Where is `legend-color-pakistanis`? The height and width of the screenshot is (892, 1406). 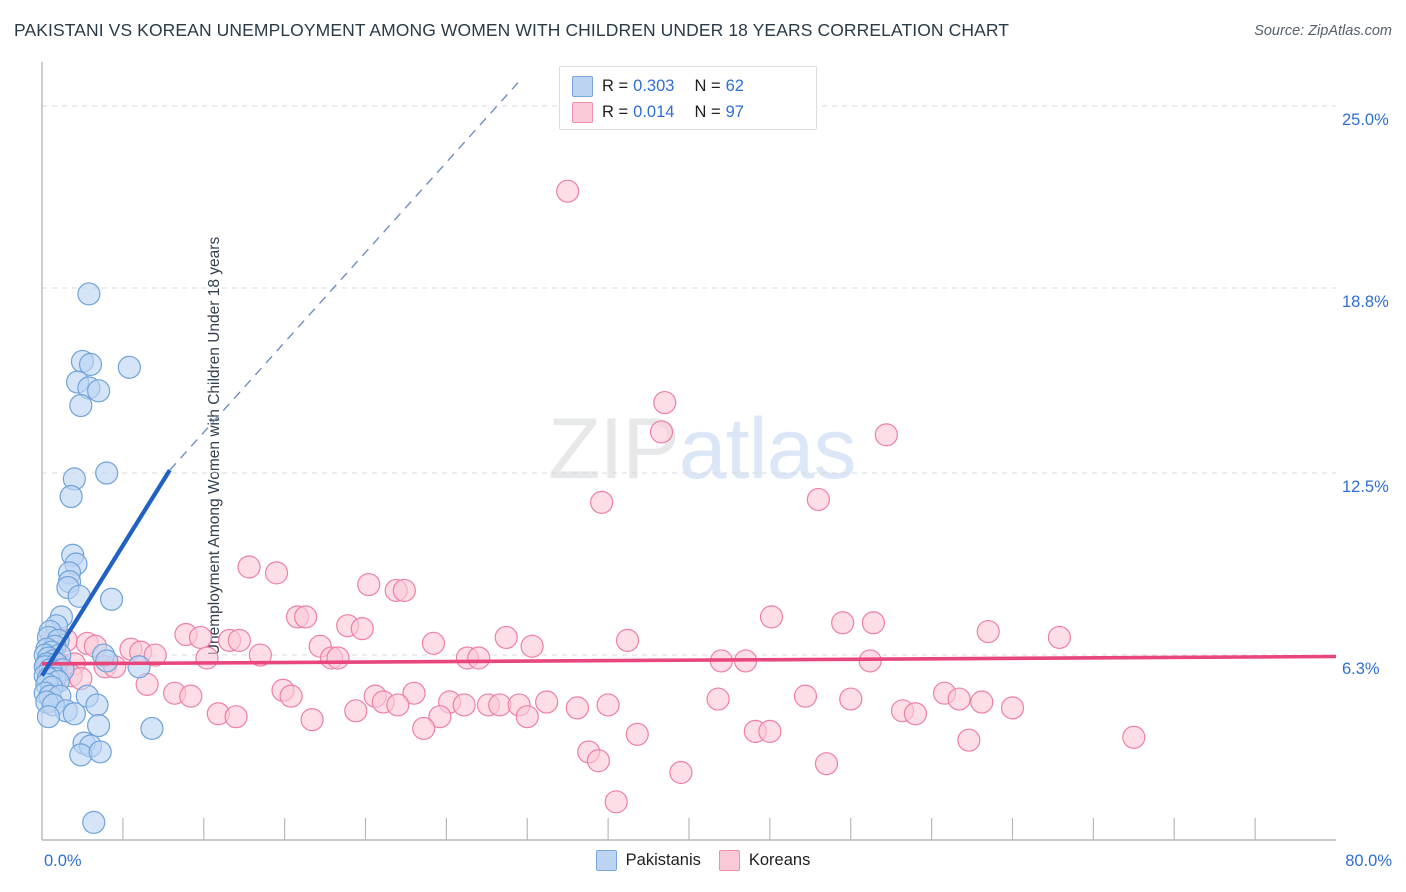
legend-color-pakistanis is located at coordinates (606, 860).